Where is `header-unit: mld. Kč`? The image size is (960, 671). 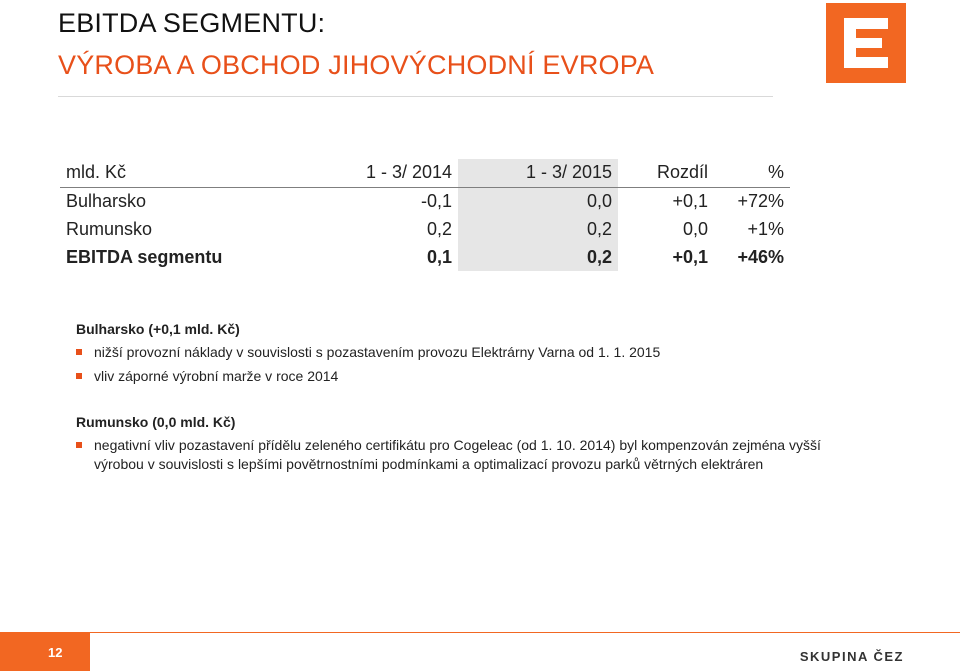 header-unit: mld. Kč is located at coordinates (179, 173).